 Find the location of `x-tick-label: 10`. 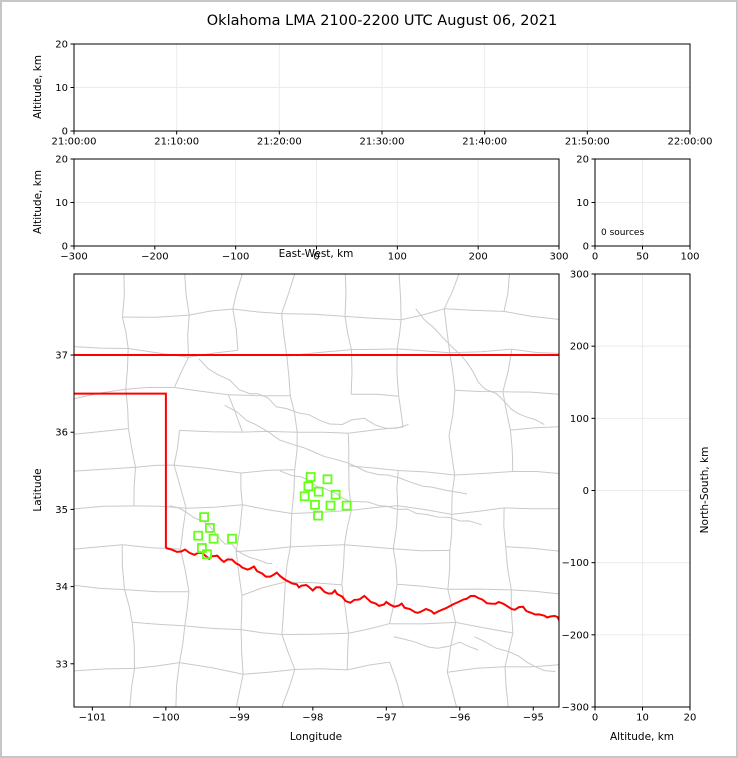

x-tick-label: 10 is located at coordinates (642, 718).